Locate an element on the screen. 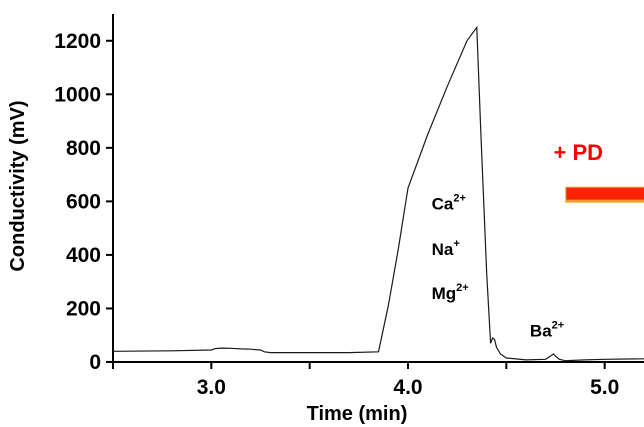 This screenshot has height=427, width=644. x-axis-title: Time (min) is located at coordinates (357, 414).